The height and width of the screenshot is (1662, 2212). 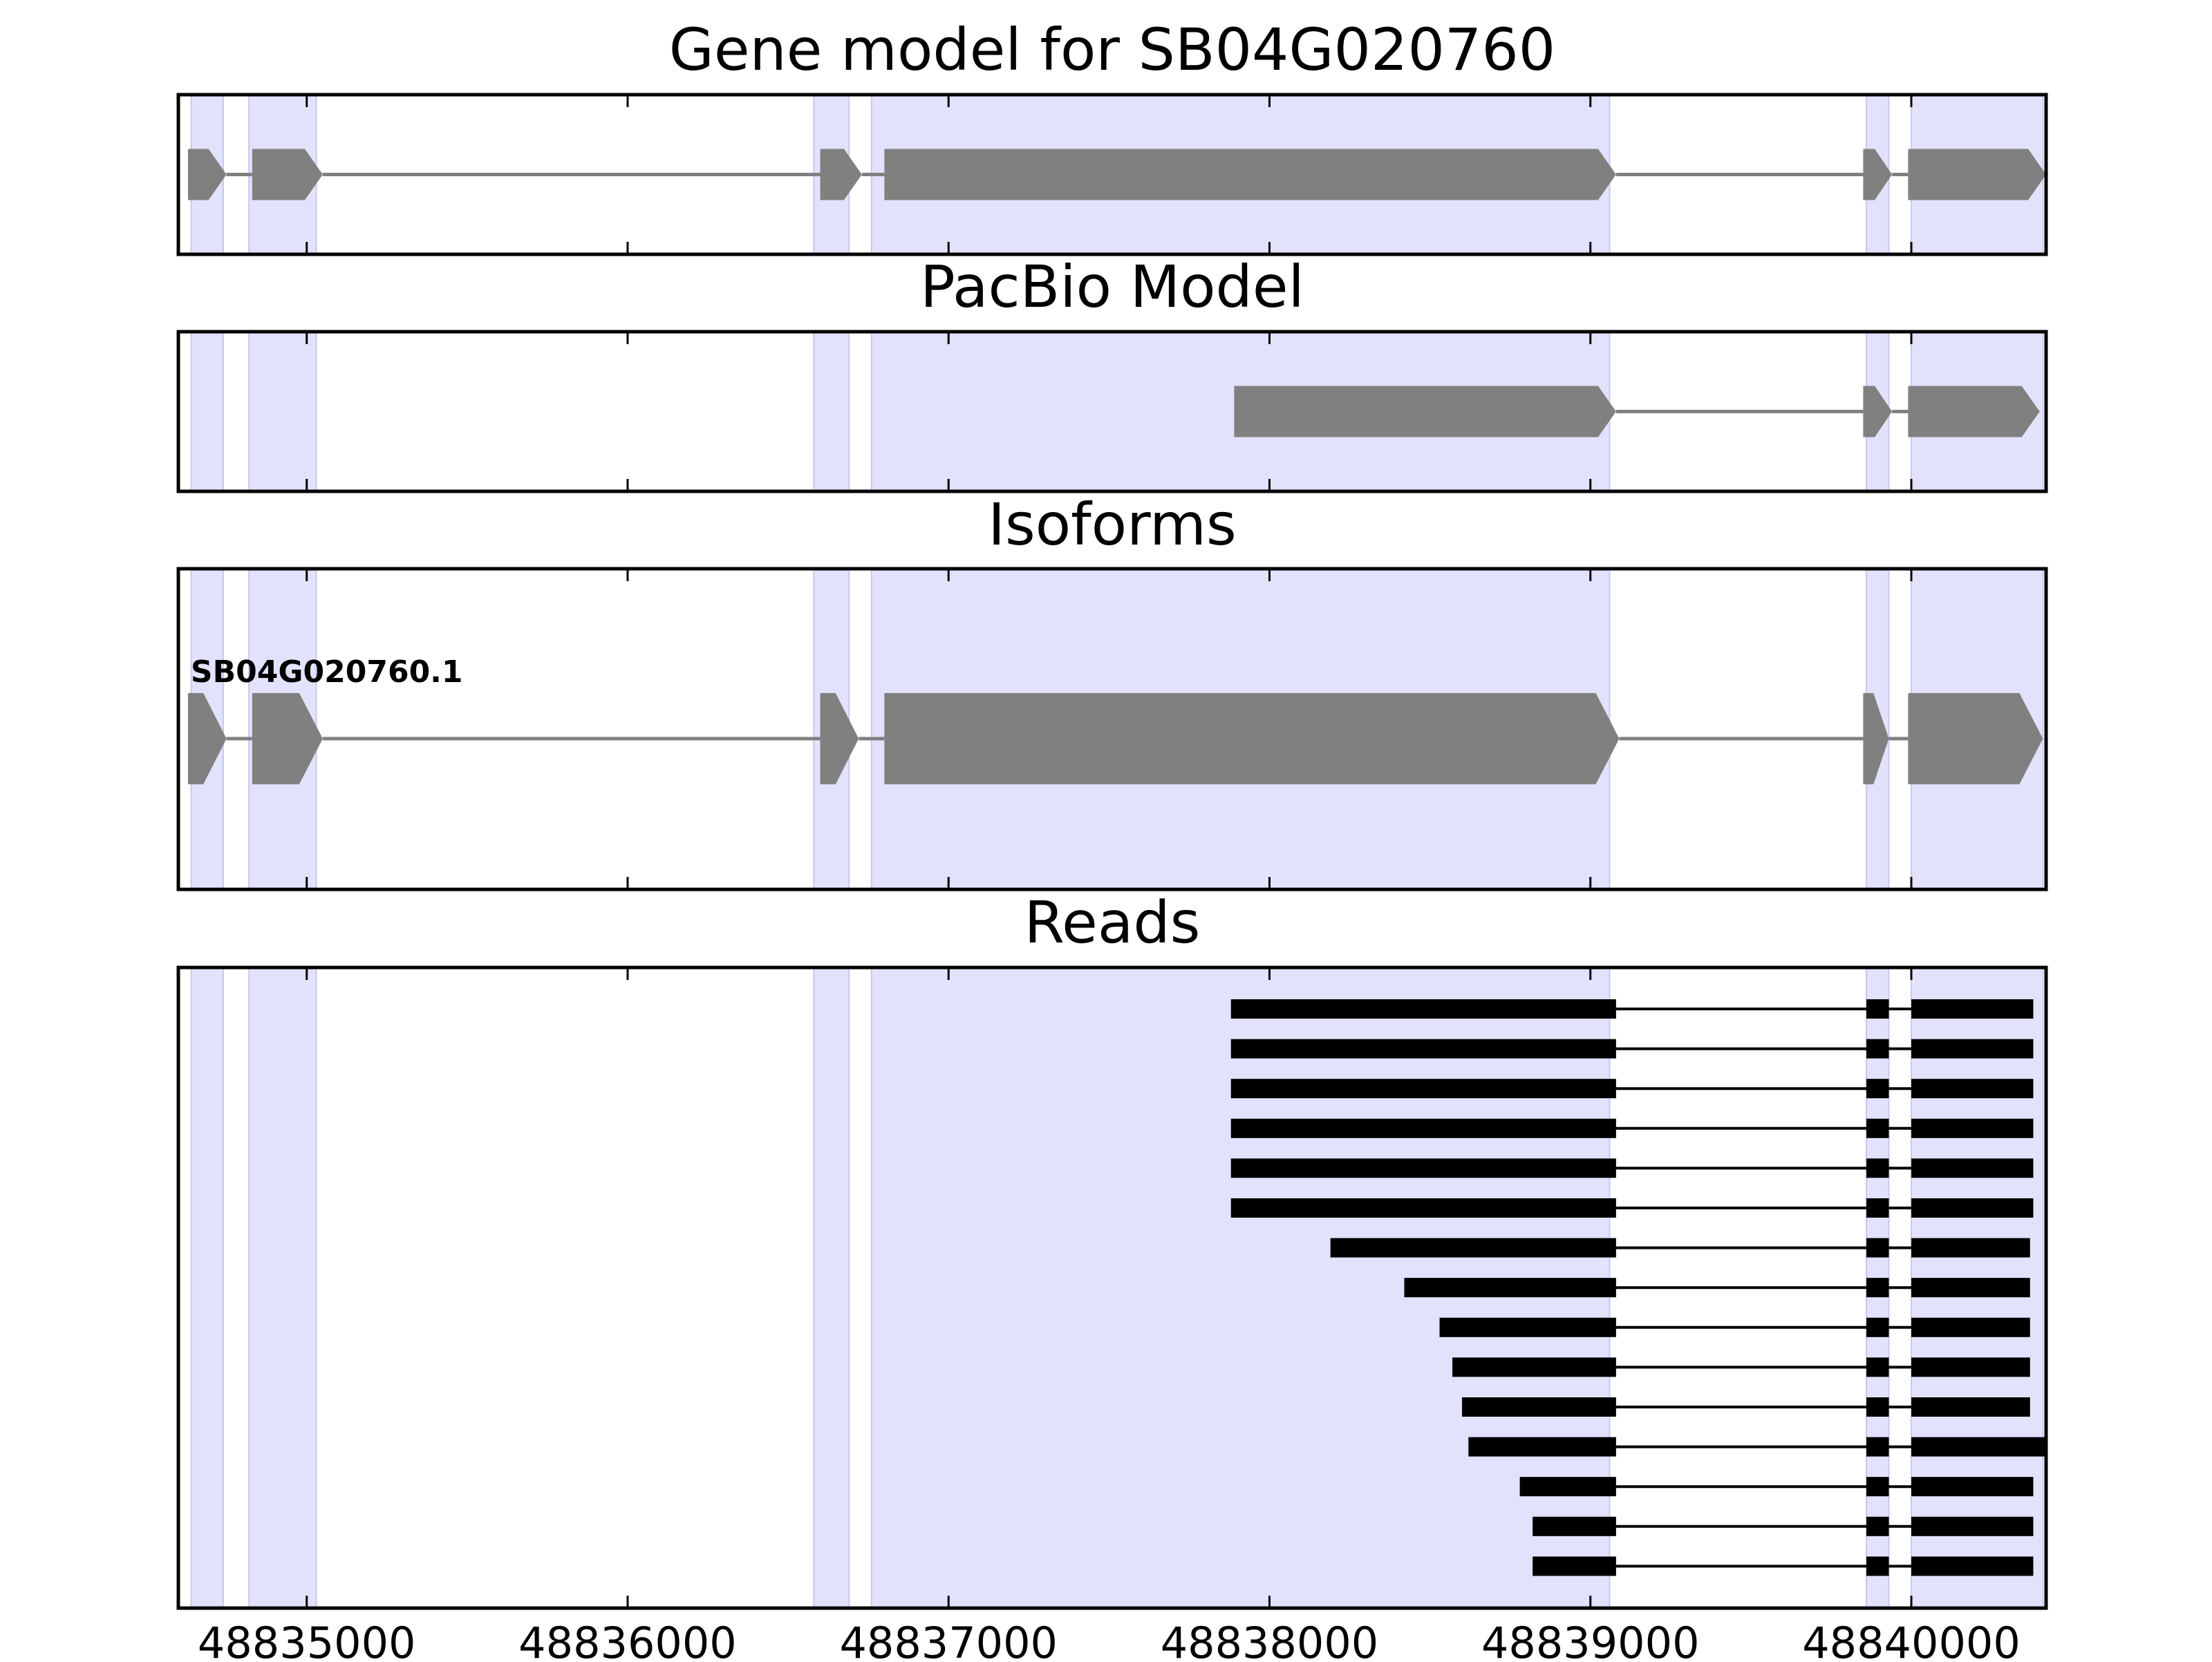 I want to click on x-tick-label: 48835000, so click(x=307, y=1638).